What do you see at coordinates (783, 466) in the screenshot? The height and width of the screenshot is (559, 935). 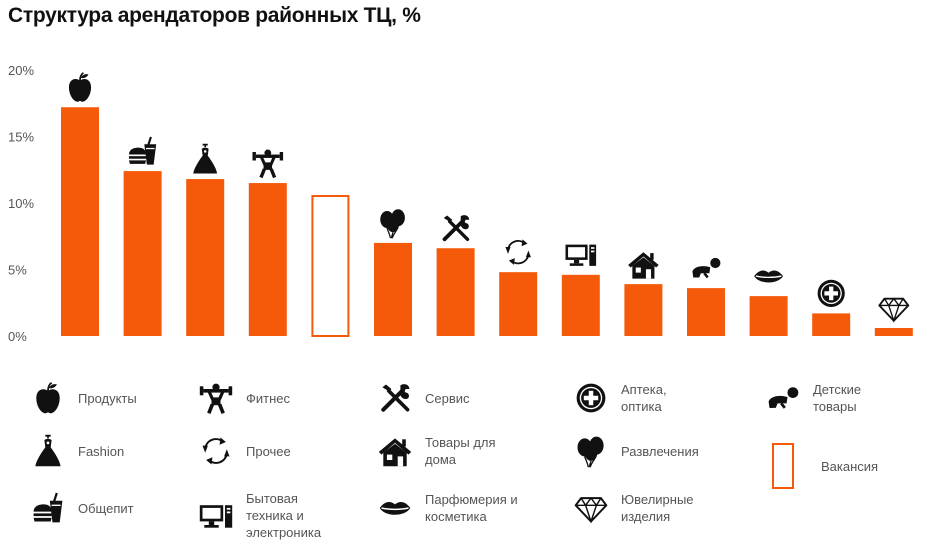 I see `vacancy-outline-swatch` at bounding box center [783, 466].